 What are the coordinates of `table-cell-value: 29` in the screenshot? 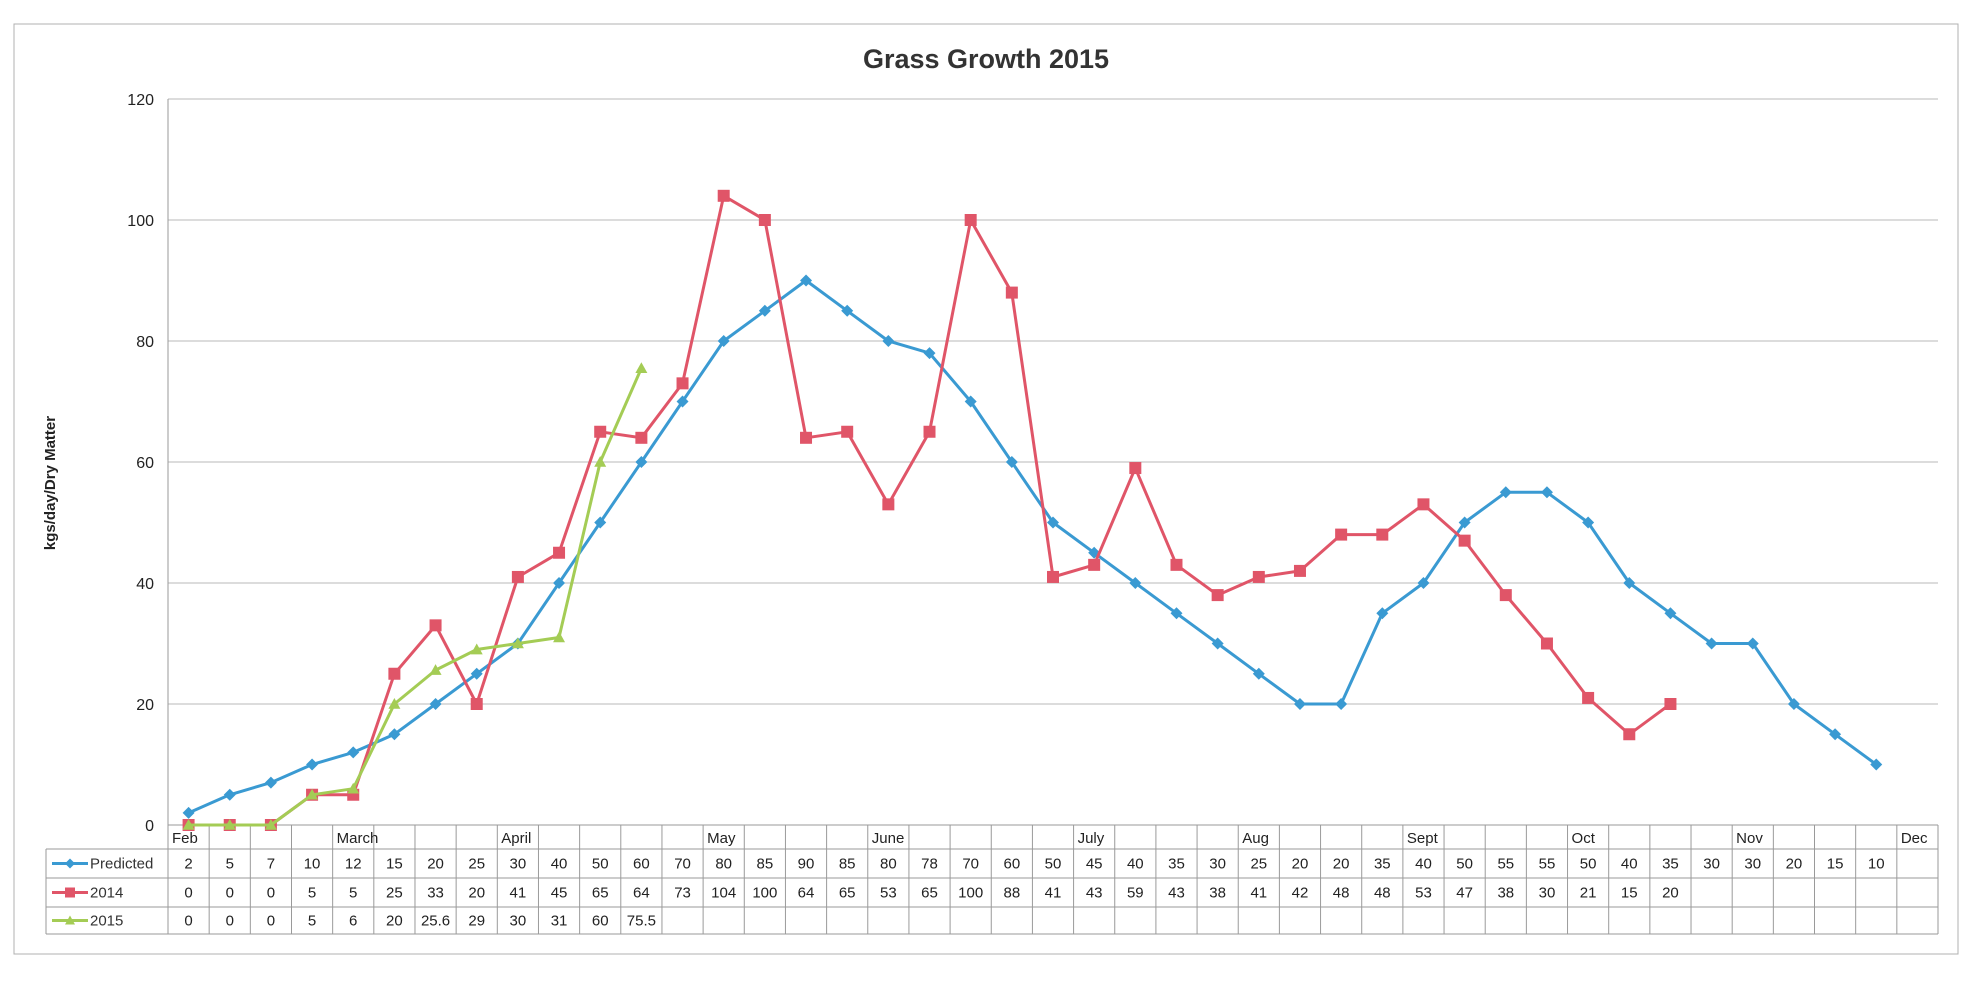 It's located at (476, 921).